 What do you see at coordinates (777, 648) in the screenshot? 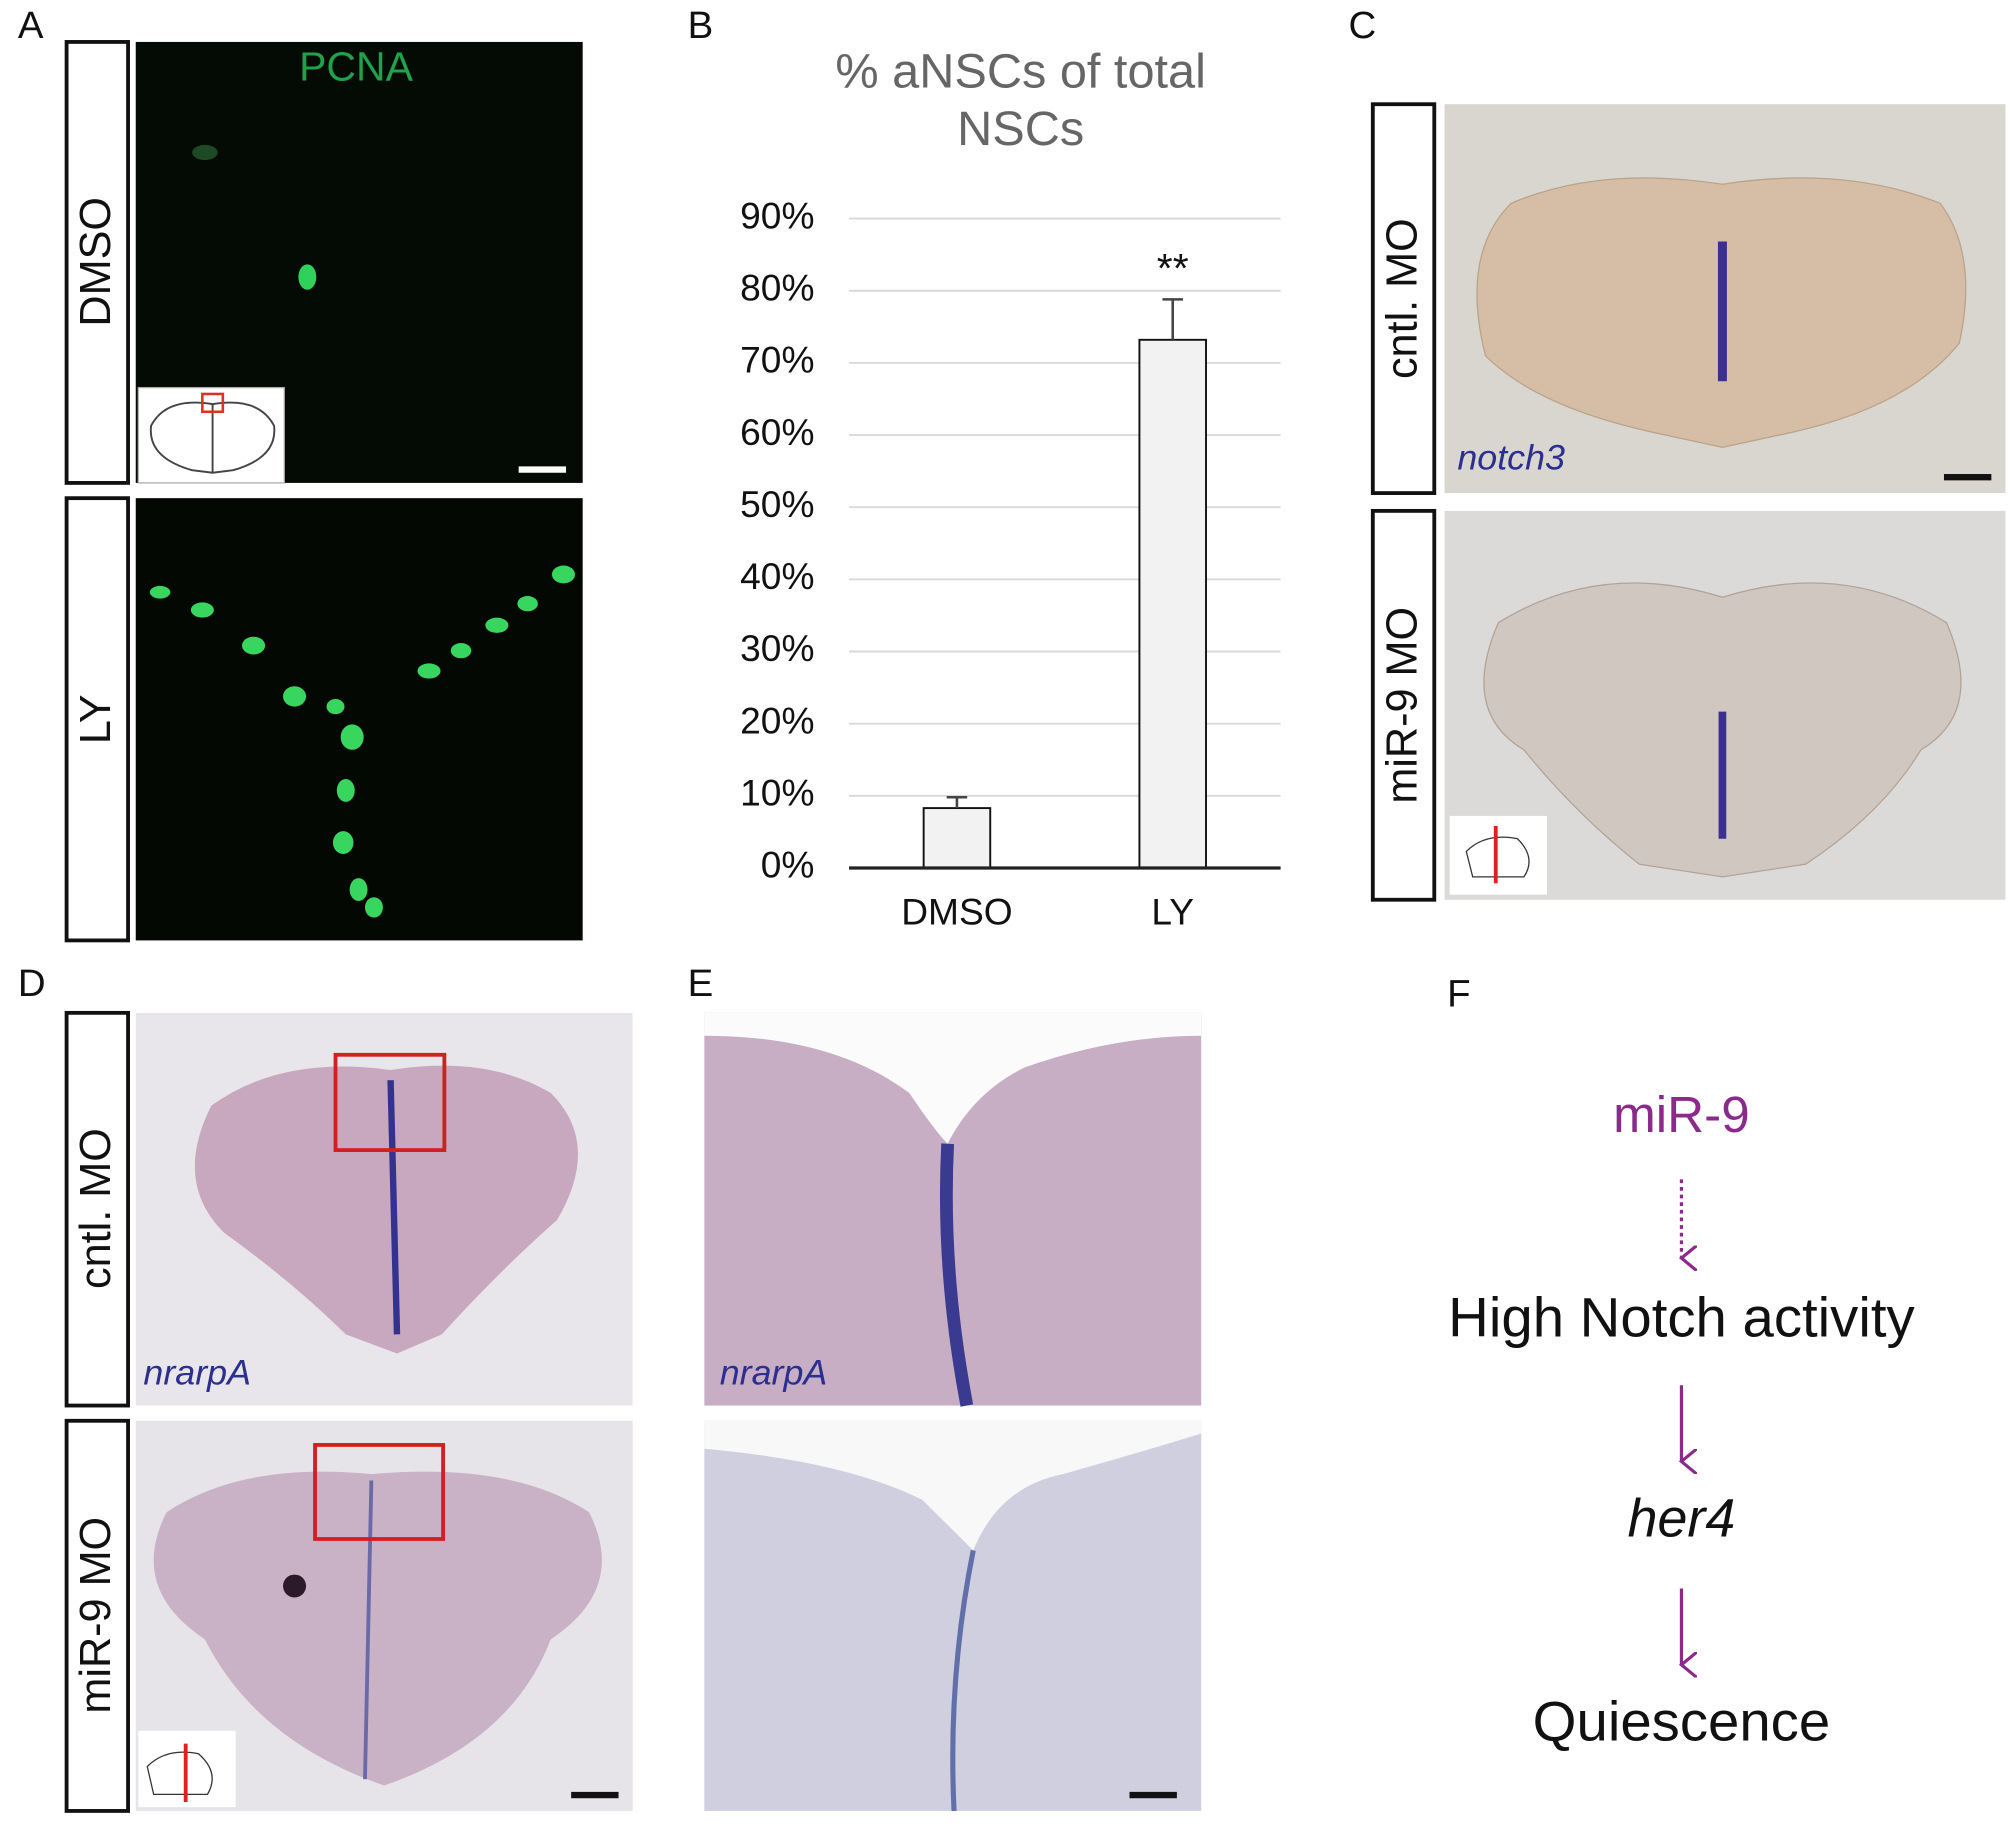
I see `y-tick-label: 30%` at bounding box center [777, 648].